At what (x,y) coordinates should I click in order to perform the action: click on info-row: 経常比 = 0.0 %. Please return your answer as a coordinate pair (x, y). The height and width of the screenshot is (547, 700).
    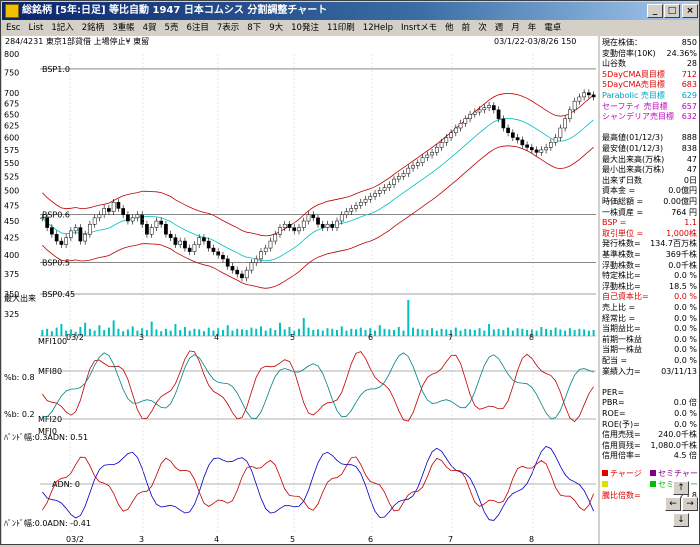
    Looking at the image, I should click on (649, 319).